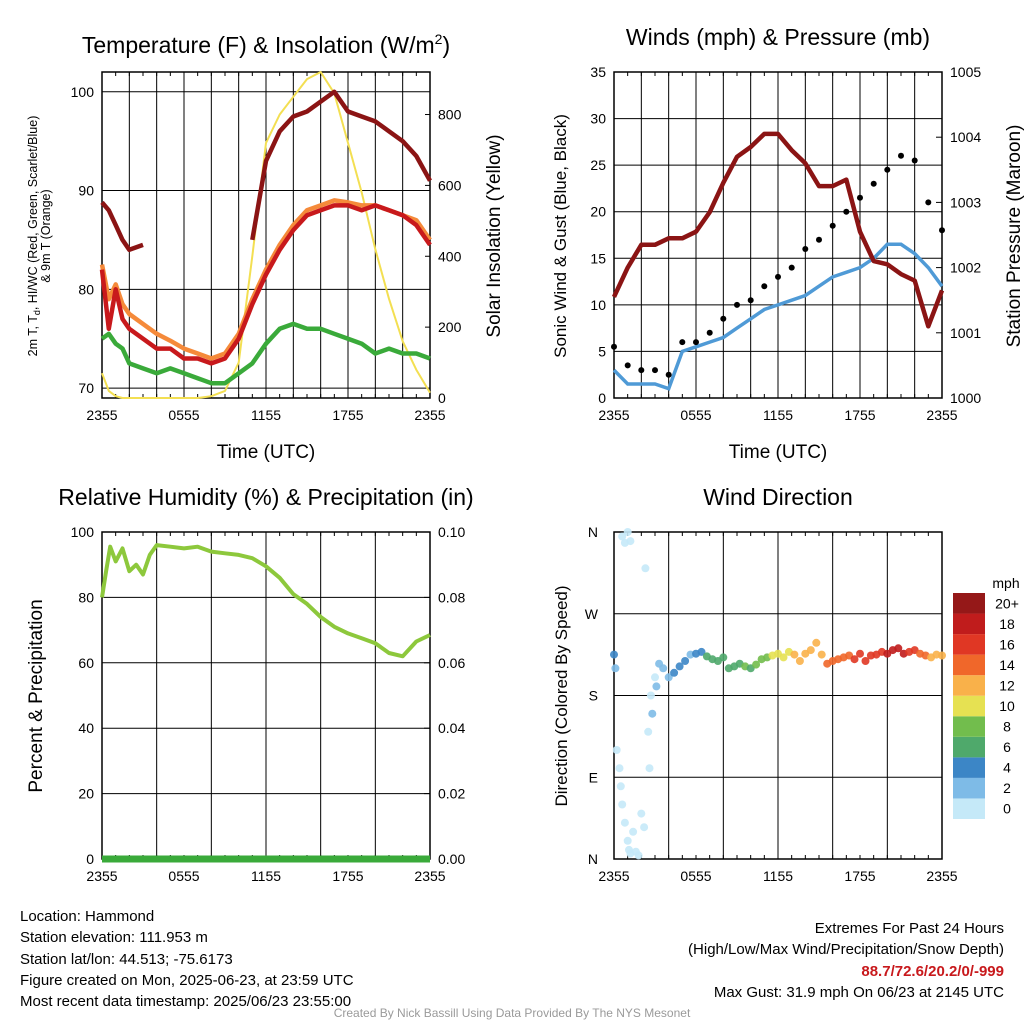 The image size is (1024, 1024). I want to click on y2-tick-label: 1001, so click(965, 333).